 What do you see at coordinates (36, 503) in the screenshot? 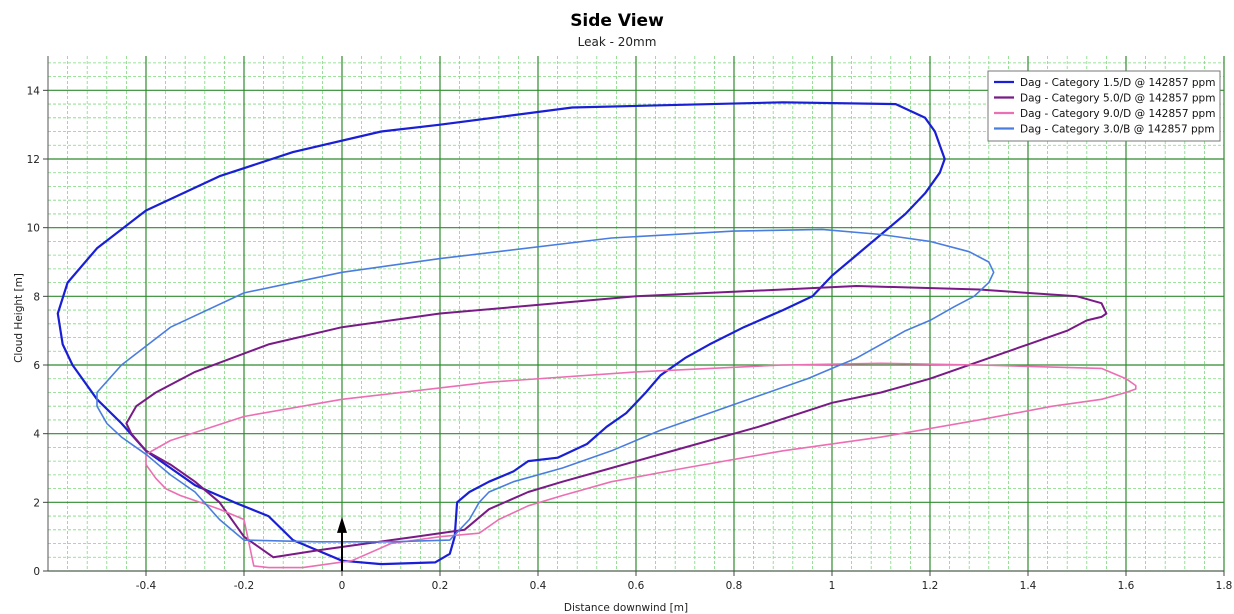
I see `y-tick-label: 2` at bounding box center [36, 503].